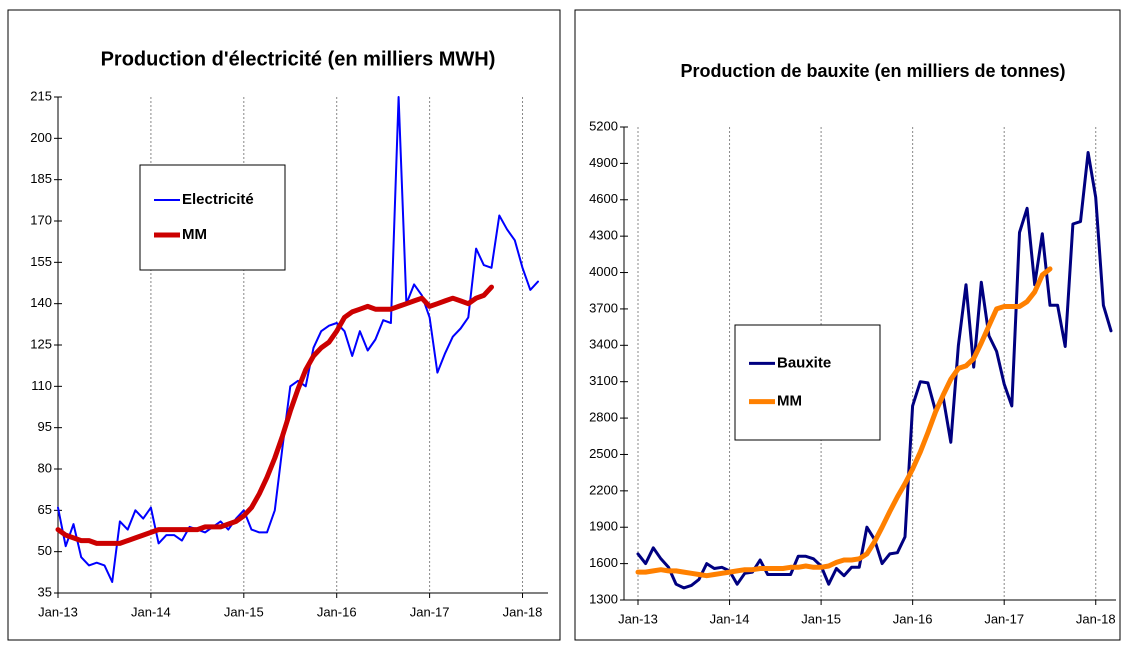 Image resolution: width=1126 pixels, height=646 pixels. I want to click on y-tick-label: 110, so click(41, 385).